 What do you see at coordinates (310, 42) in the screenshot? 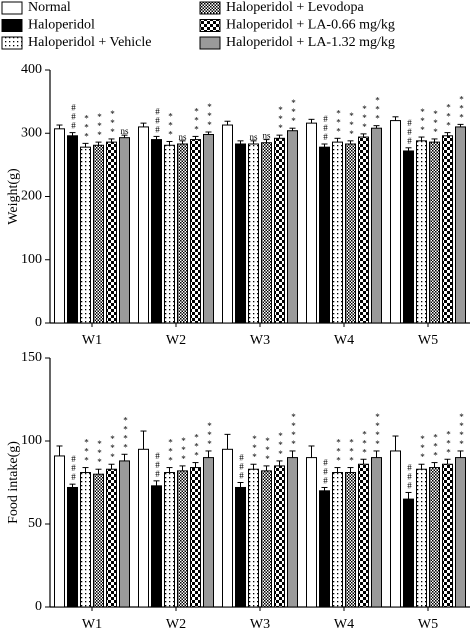
I see `legend-label: Haloperidol + LA-1.32 mg/kg` at bounding box center [310, 42].